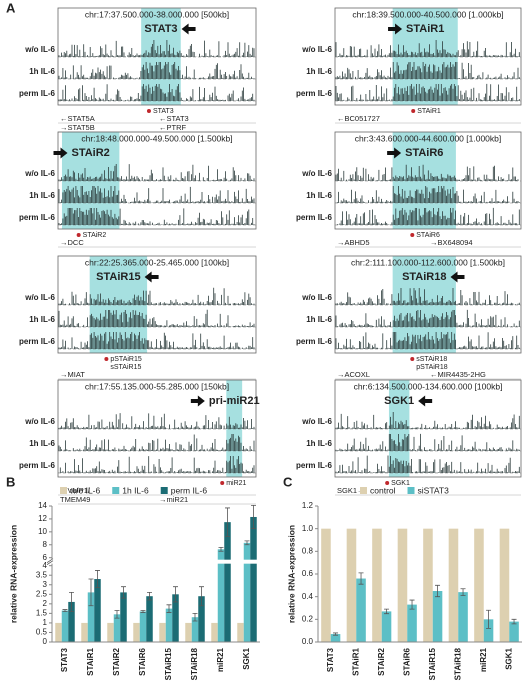  What do you see at coordinates (10, 481) in the screenshot?
I see `panel-label: B` at bounding box center [10, 481].